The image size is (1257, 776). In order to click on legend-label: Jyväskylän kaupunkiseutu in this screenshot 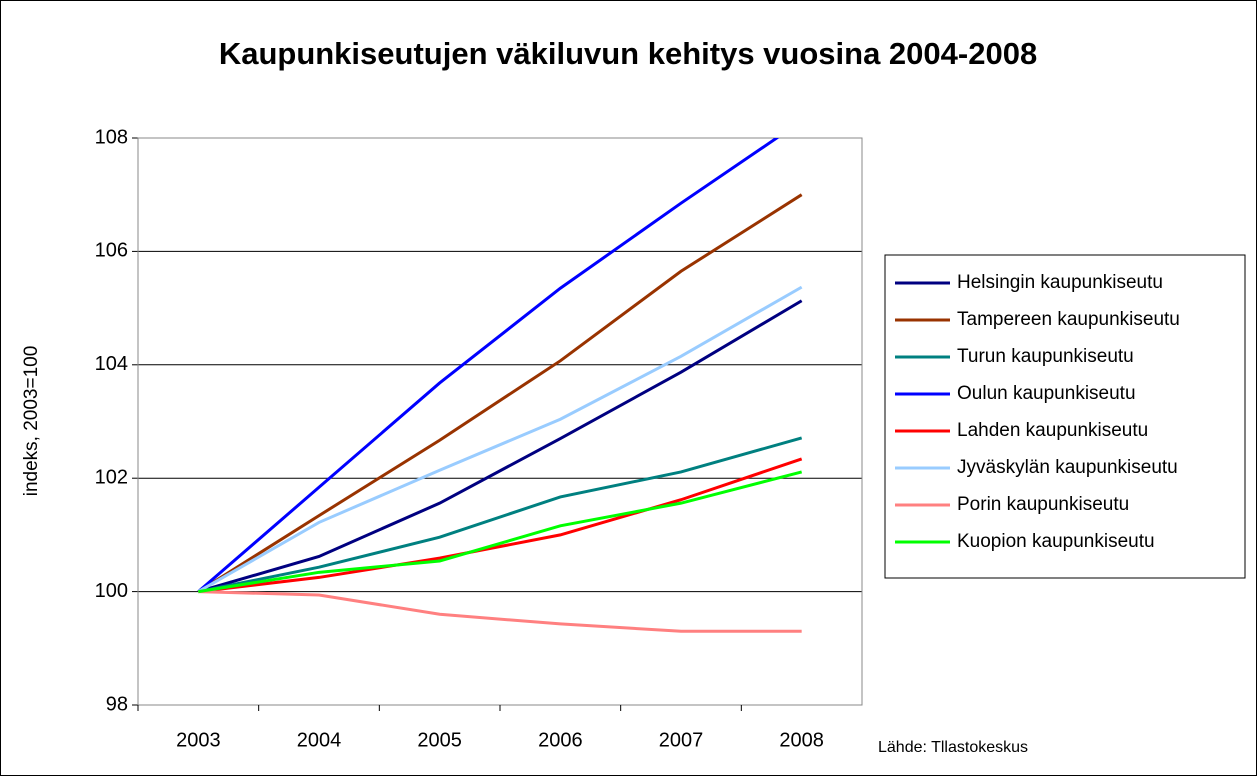, I will do `click(1067, 467)`.